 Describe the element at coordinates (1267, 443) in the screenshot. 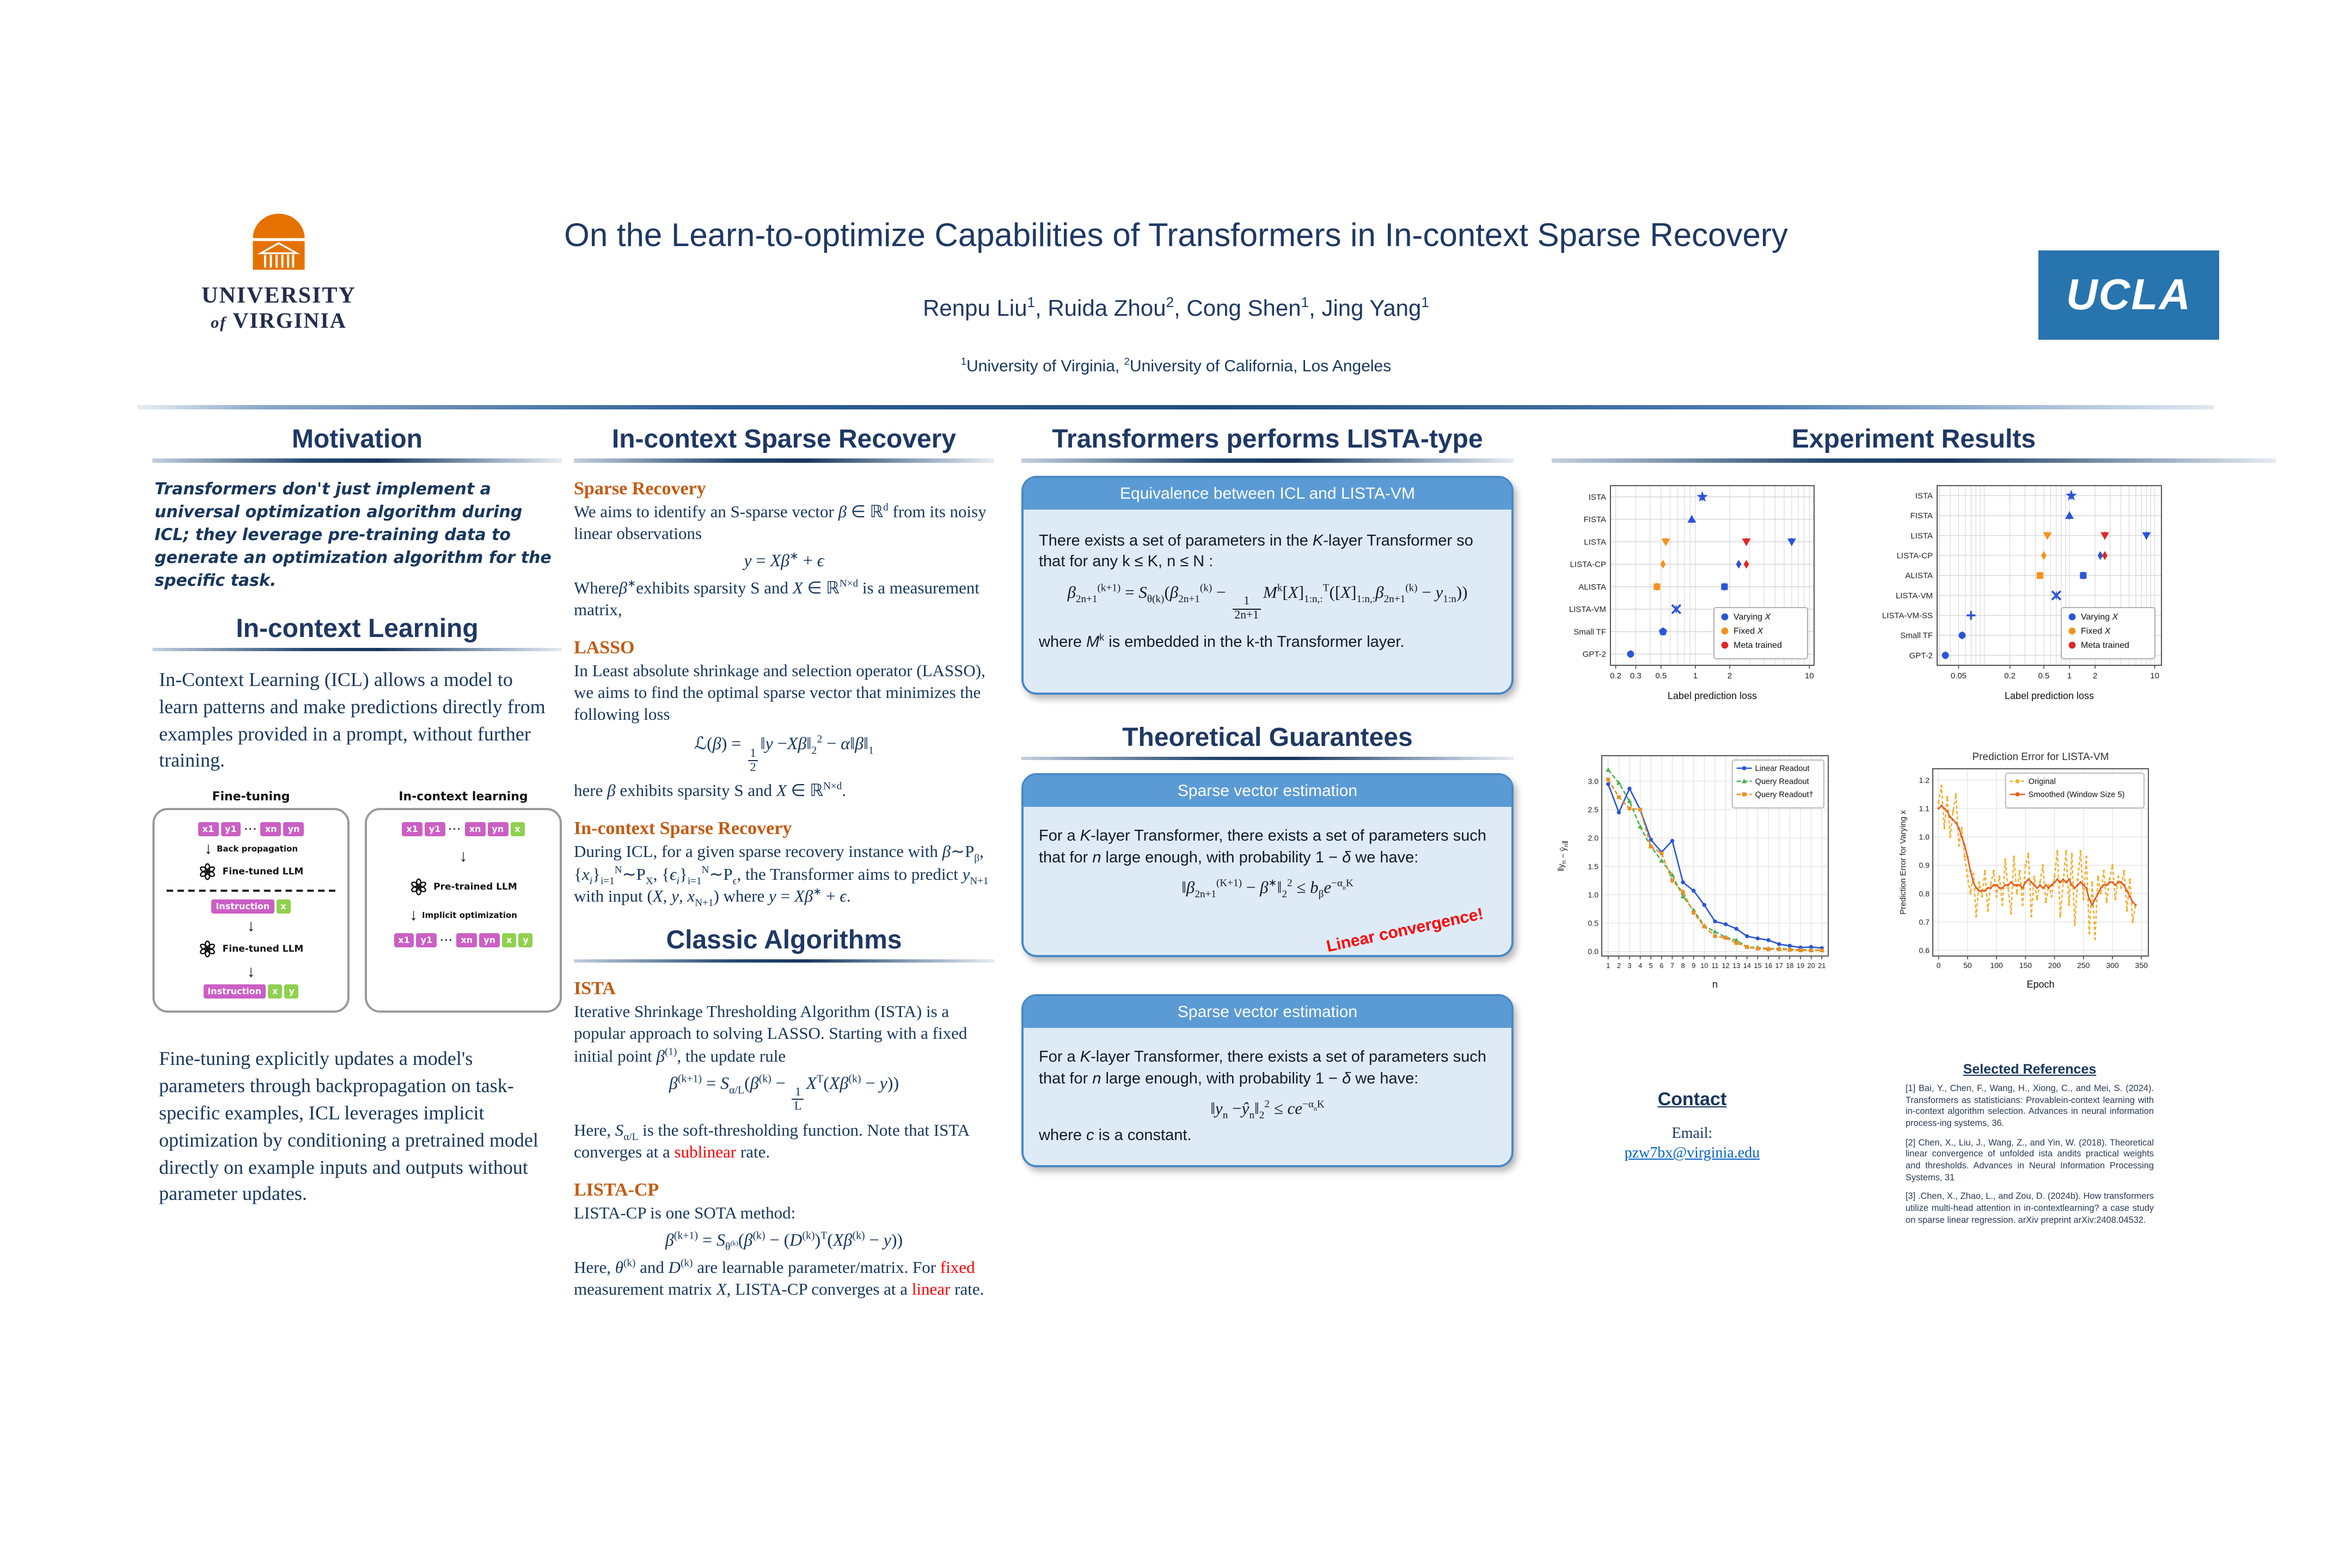

I see `section-transformers-lista: Transformers performs LISTA-type` at that location.